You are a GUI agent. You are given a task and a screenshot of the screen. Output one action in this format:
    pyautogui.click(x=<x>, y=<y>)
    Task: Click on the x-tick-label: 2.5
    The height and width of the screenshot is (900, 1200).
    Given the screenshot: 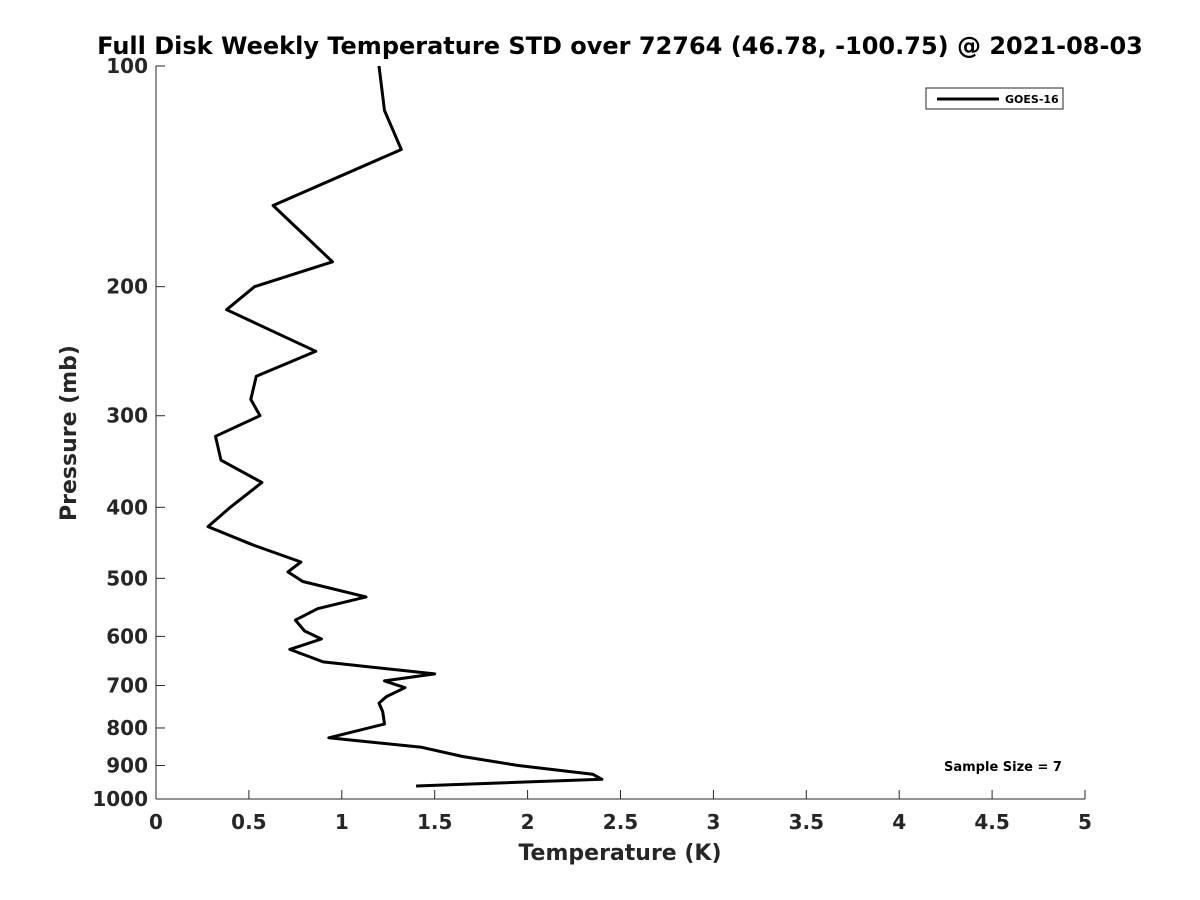 What is the action you would take?
    pyautogui.click(x=620, y=822)
    